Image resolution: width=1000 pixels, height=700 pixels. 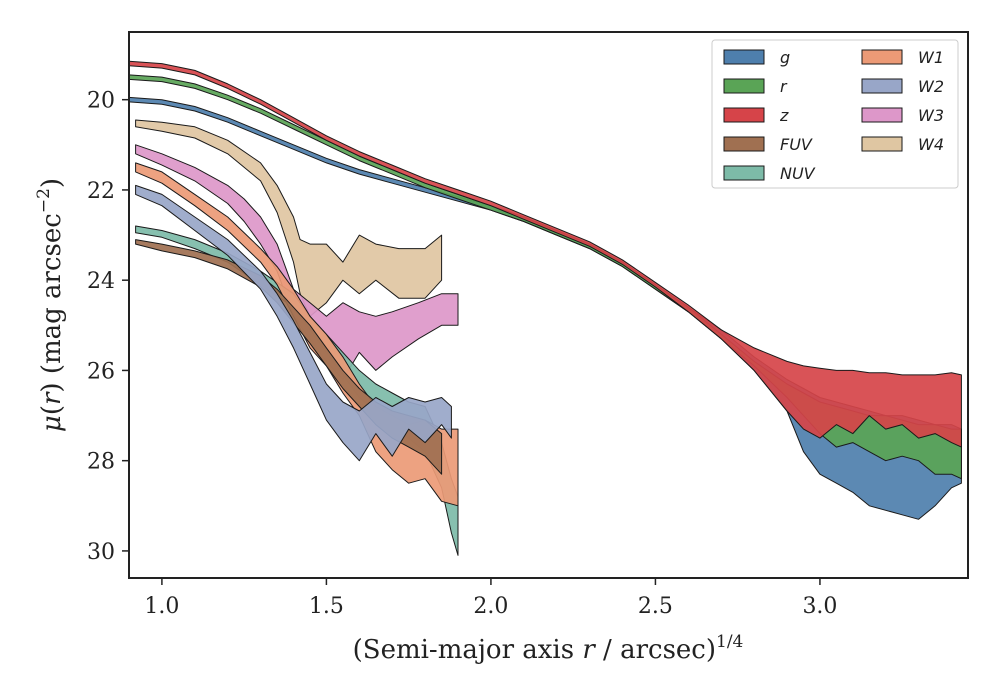 I want to click on y-axis-ticks: 20 22 24 26 28 30, so click(x=108, y=327).